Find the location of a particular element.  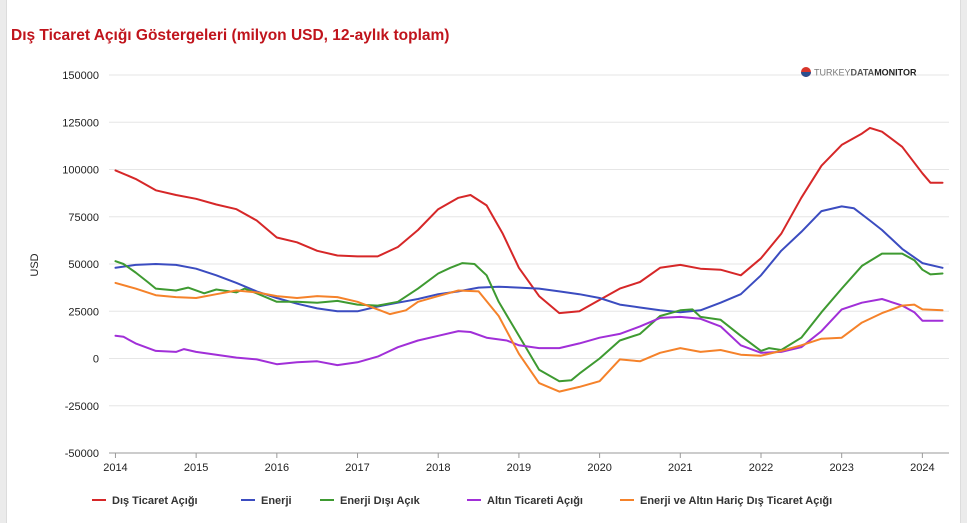

y-tick-label: 75000 is located at coordinates (83, 218).